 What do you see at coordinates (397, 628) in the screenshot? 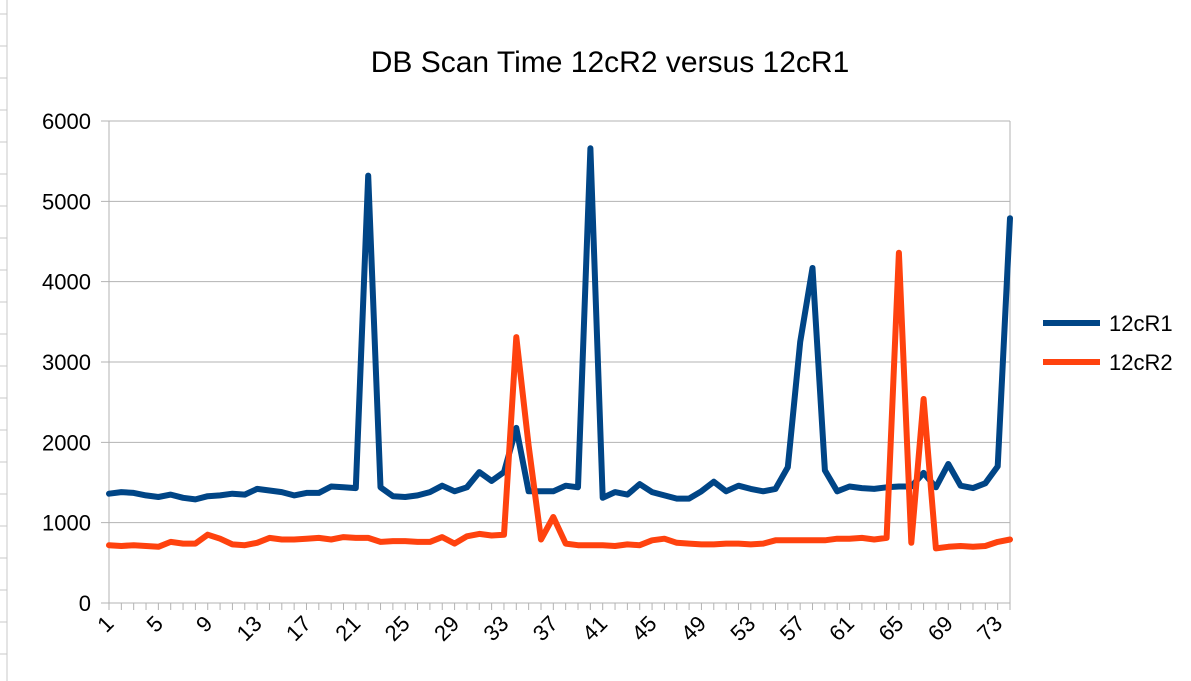
I see `x-tick-label: 25` at bounding box center [397, 628].